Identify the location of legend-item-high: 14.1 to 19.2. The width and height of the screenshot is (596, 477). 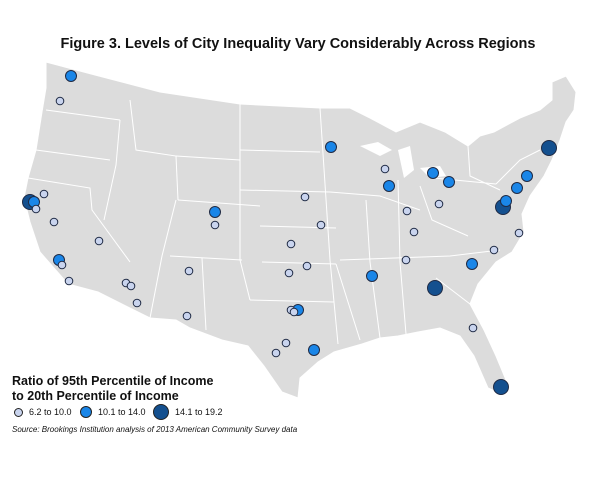
(188, 412).